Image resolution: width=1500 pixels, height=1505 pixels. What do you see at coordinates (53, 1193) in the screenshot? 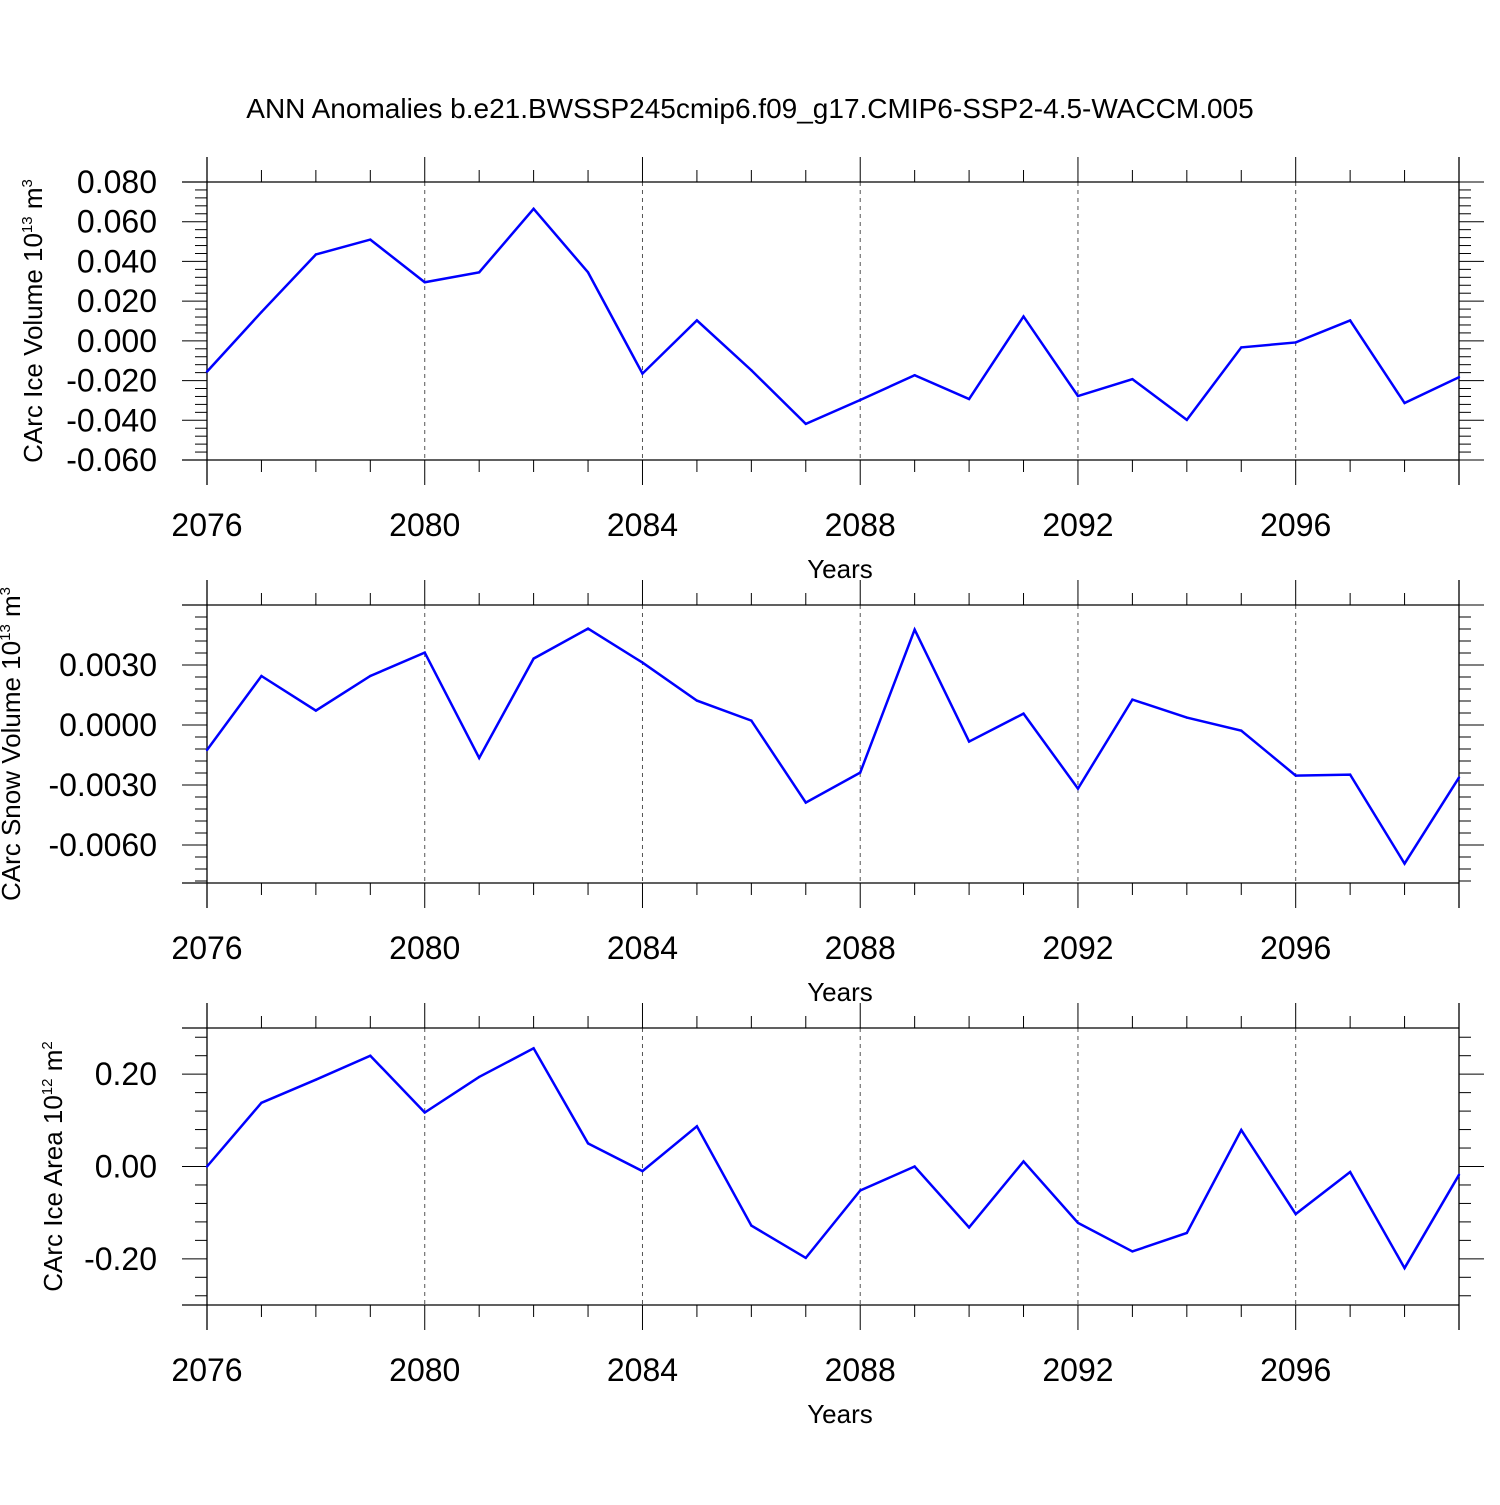
I see `y-axis-title-text: CArc Ice Area 10` at bounding box center [53, 1193].